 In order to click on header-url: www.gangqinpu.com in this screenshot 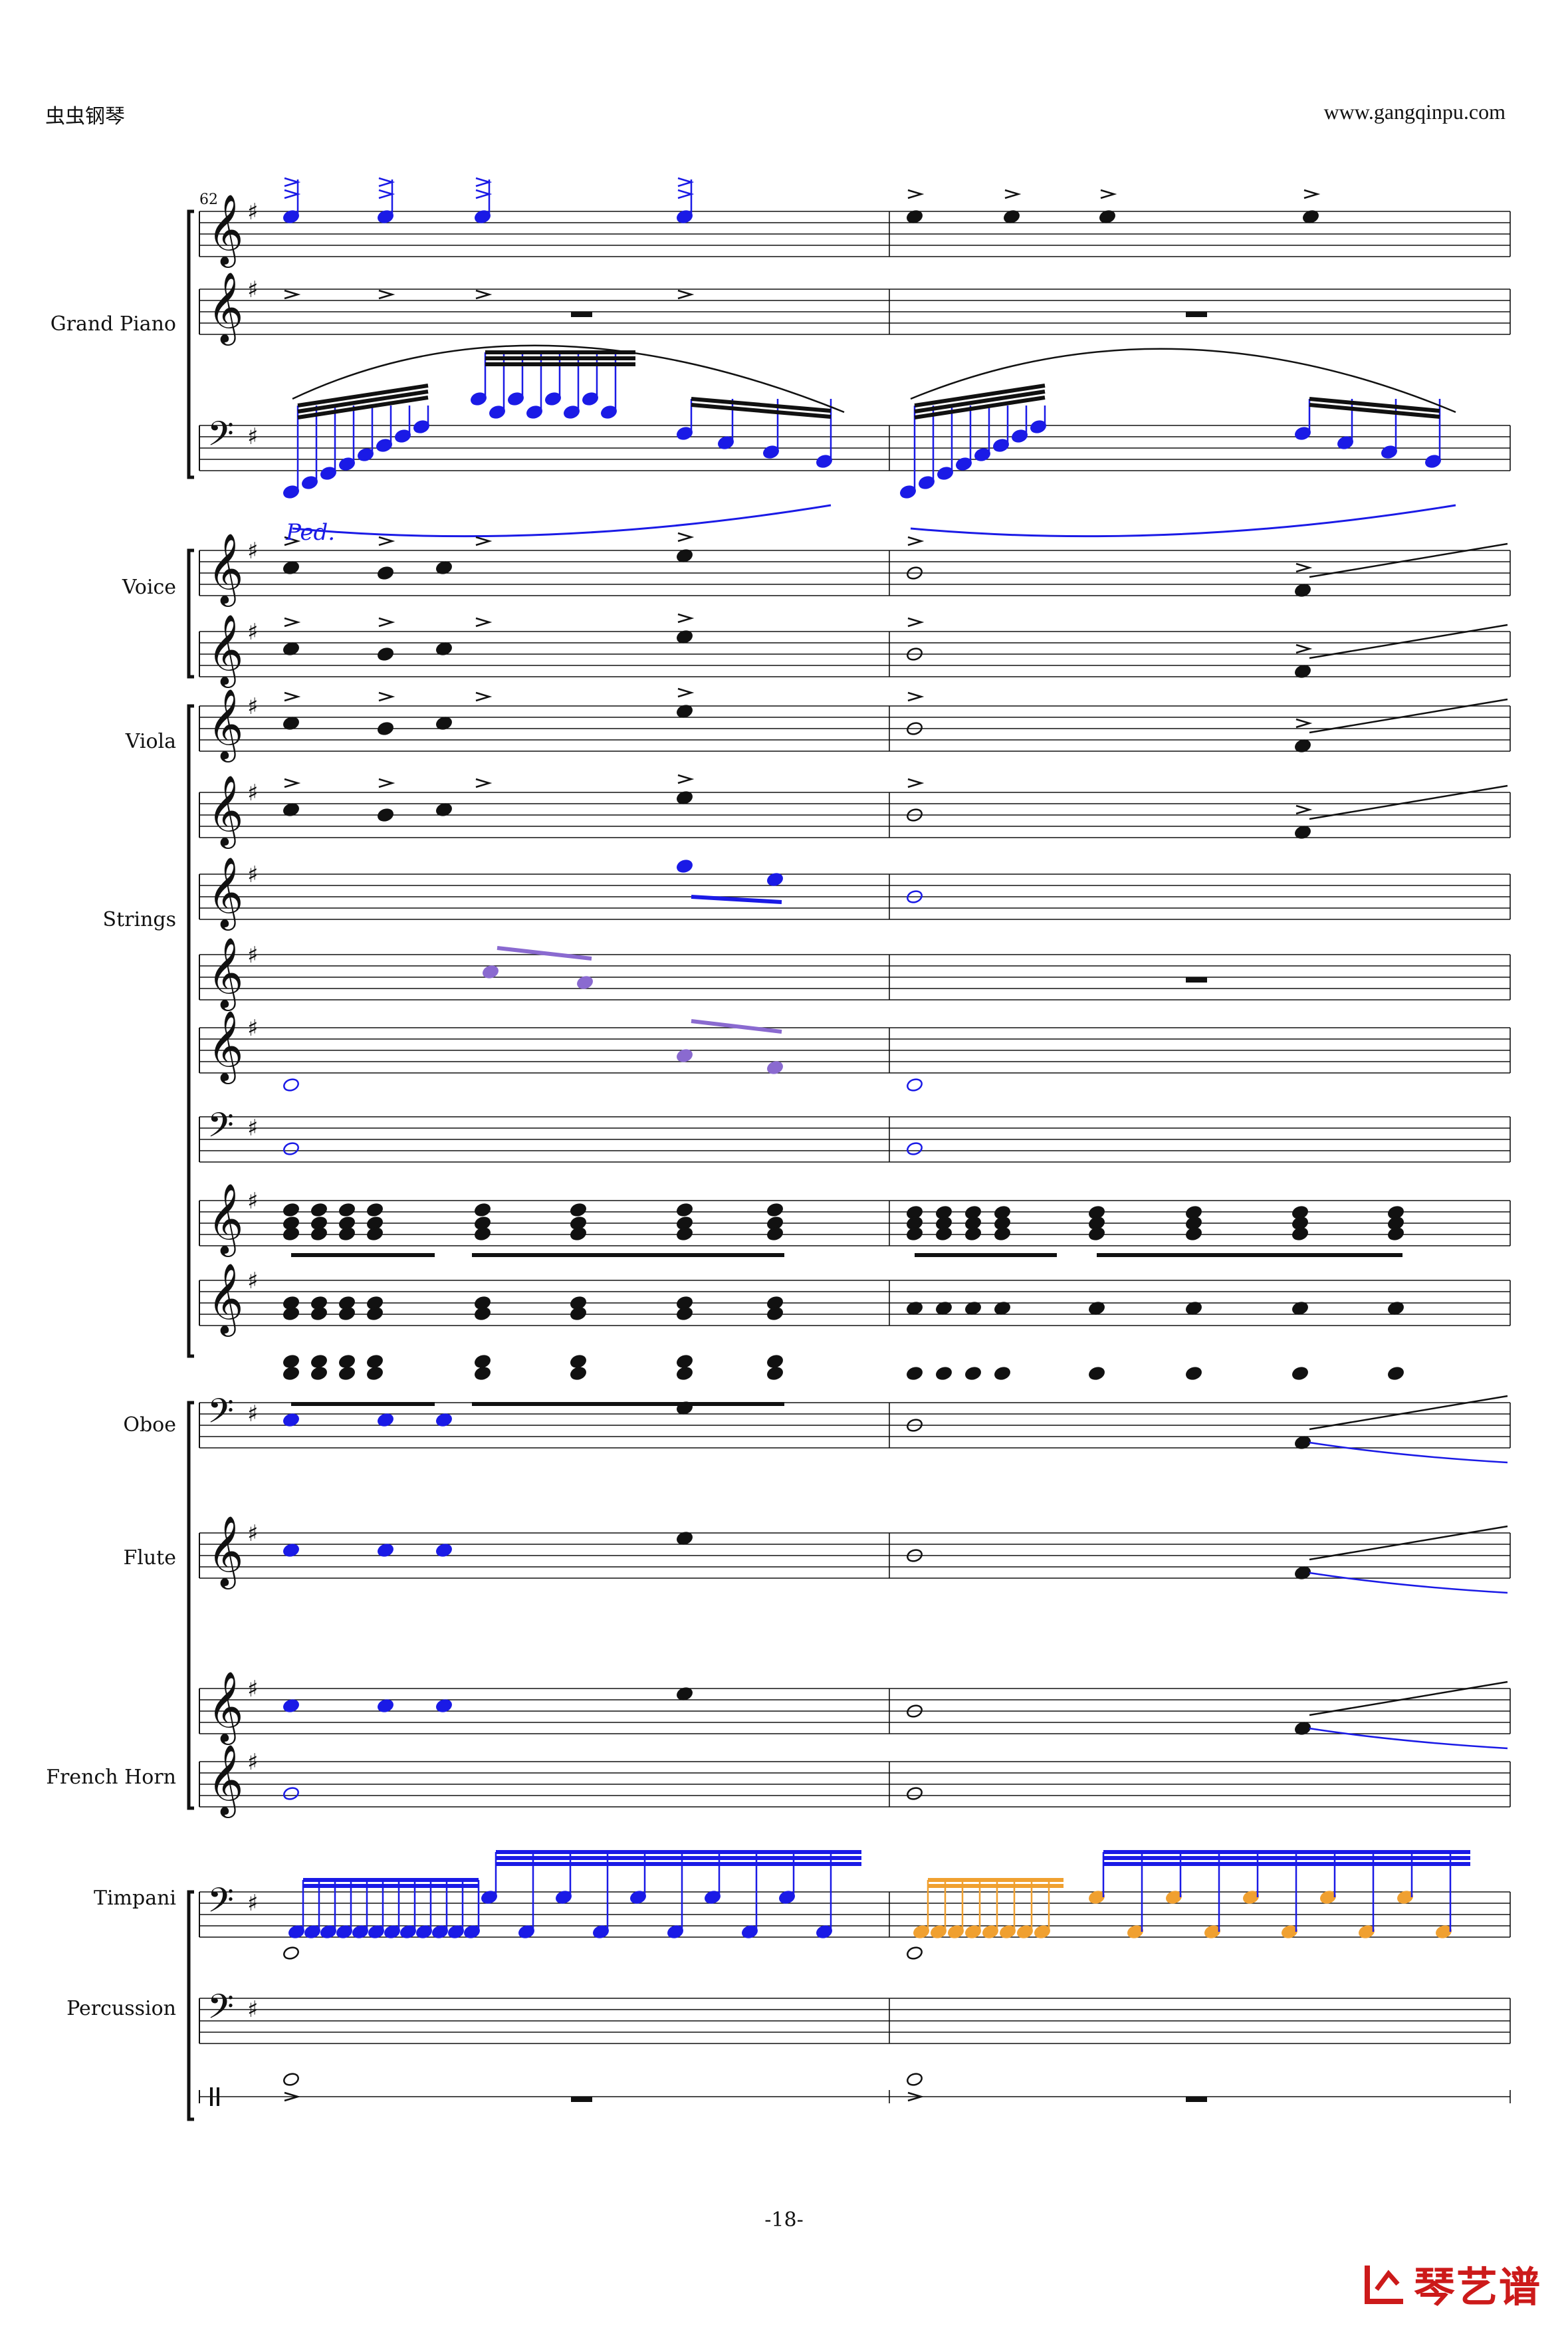, I will do `click(1414, 112)`.